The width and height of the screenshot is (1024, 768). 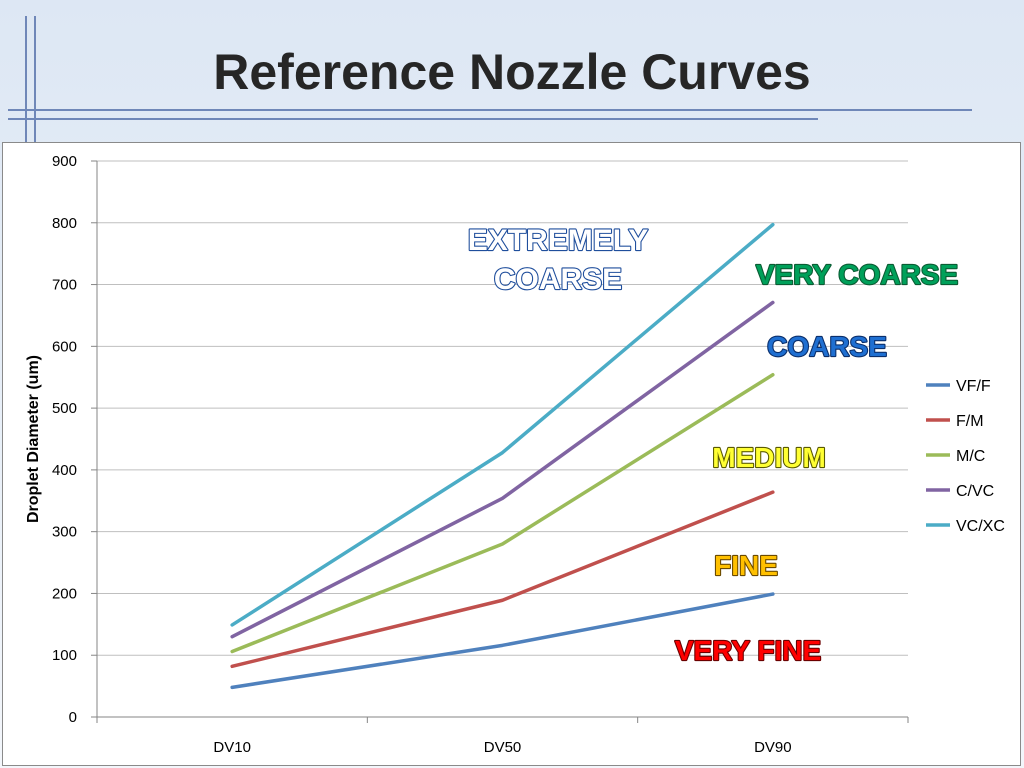 What do you see at coordinates (975, 491) in the screenshot?
I see `legend-label: C/VC` at bounding box center [975, 491].